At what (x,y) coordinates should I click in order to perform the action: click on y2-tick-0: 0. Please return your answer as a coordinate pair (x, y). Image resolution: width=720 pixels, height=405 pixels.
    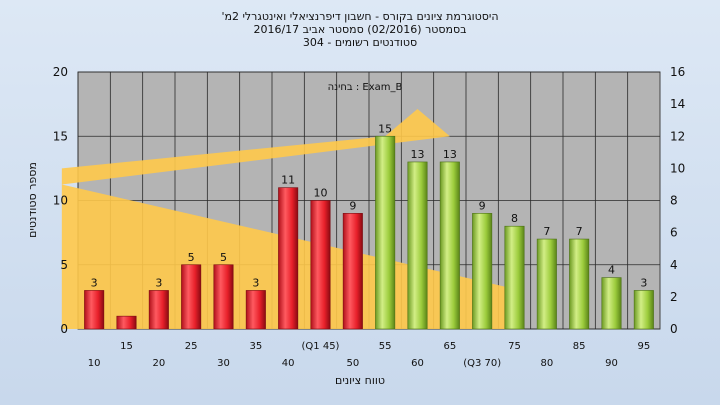
    Looking at the image, I should click on (674, 329).